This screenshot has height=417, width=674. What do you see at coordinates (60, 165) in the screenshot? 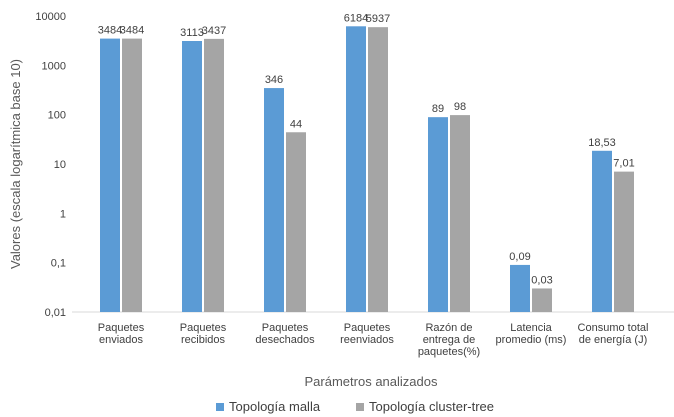
I see `y-tick-label: 10` at bounding box center [60, 165].